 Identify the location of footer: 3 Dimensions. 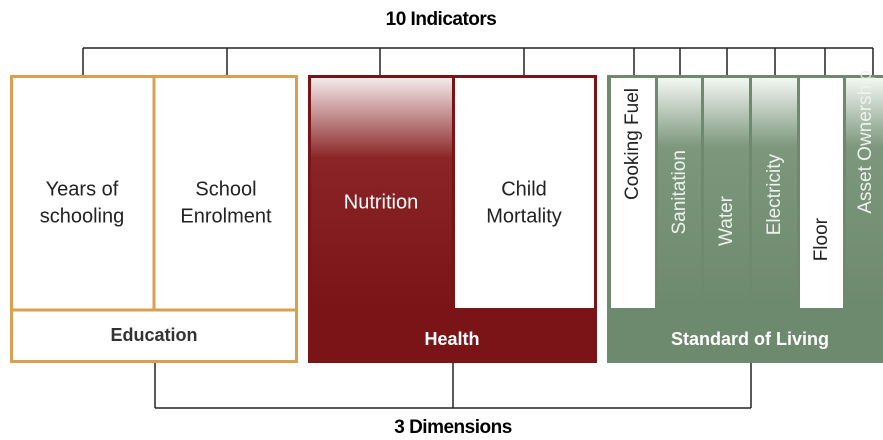
(453, 427).